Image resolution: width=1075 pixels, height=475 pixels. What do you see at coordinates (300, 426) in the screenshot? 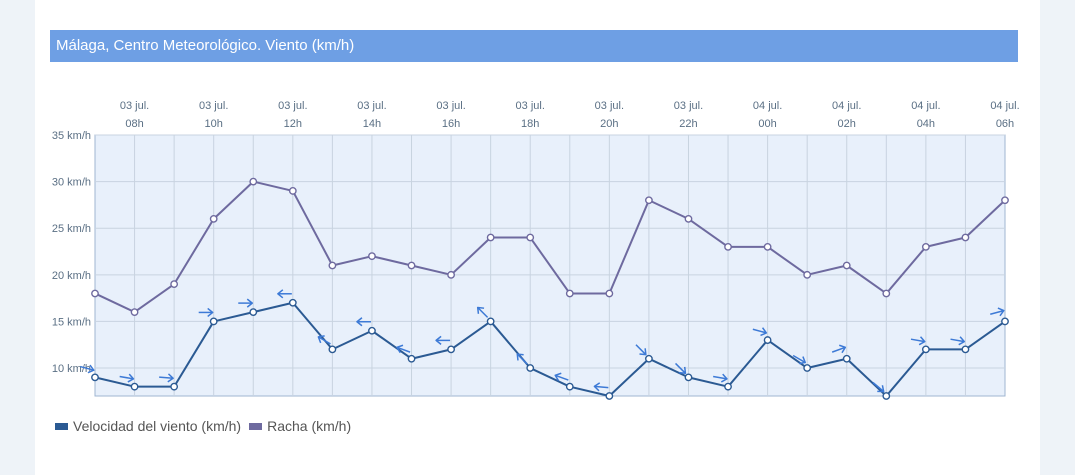
I see `legend-item-gust: Racha (km/h)` at bounding box center [300, 426].